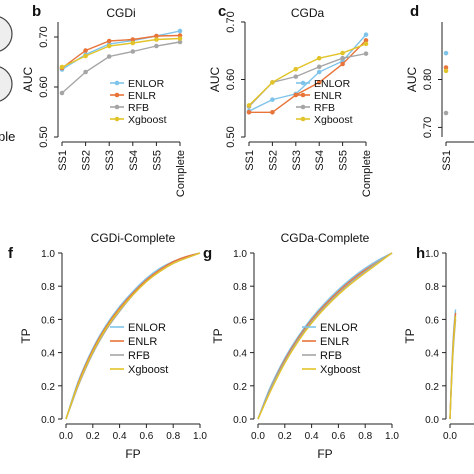  I want to click on y-tick-label-g: 0.6, so click(240, 320).